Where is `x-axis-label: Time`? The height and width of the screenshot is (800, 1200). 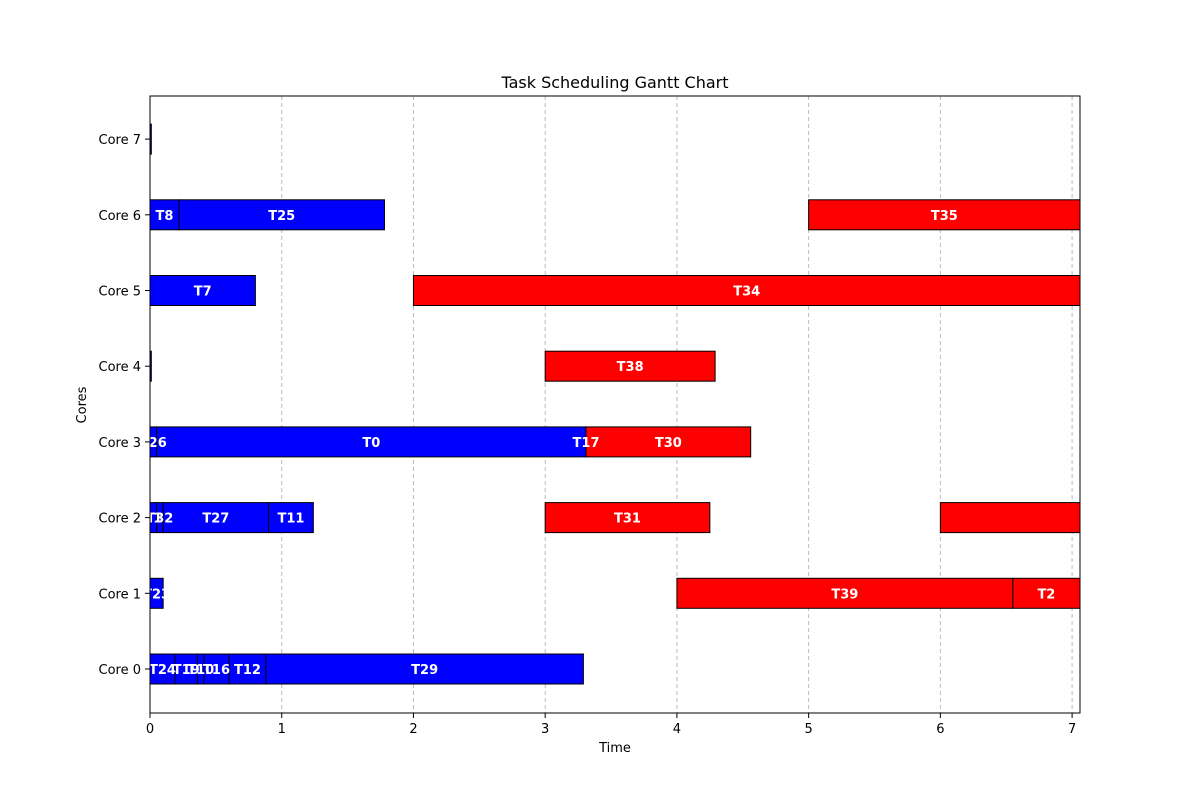
x-axis-label: Time is located at coordinates (614, 748).